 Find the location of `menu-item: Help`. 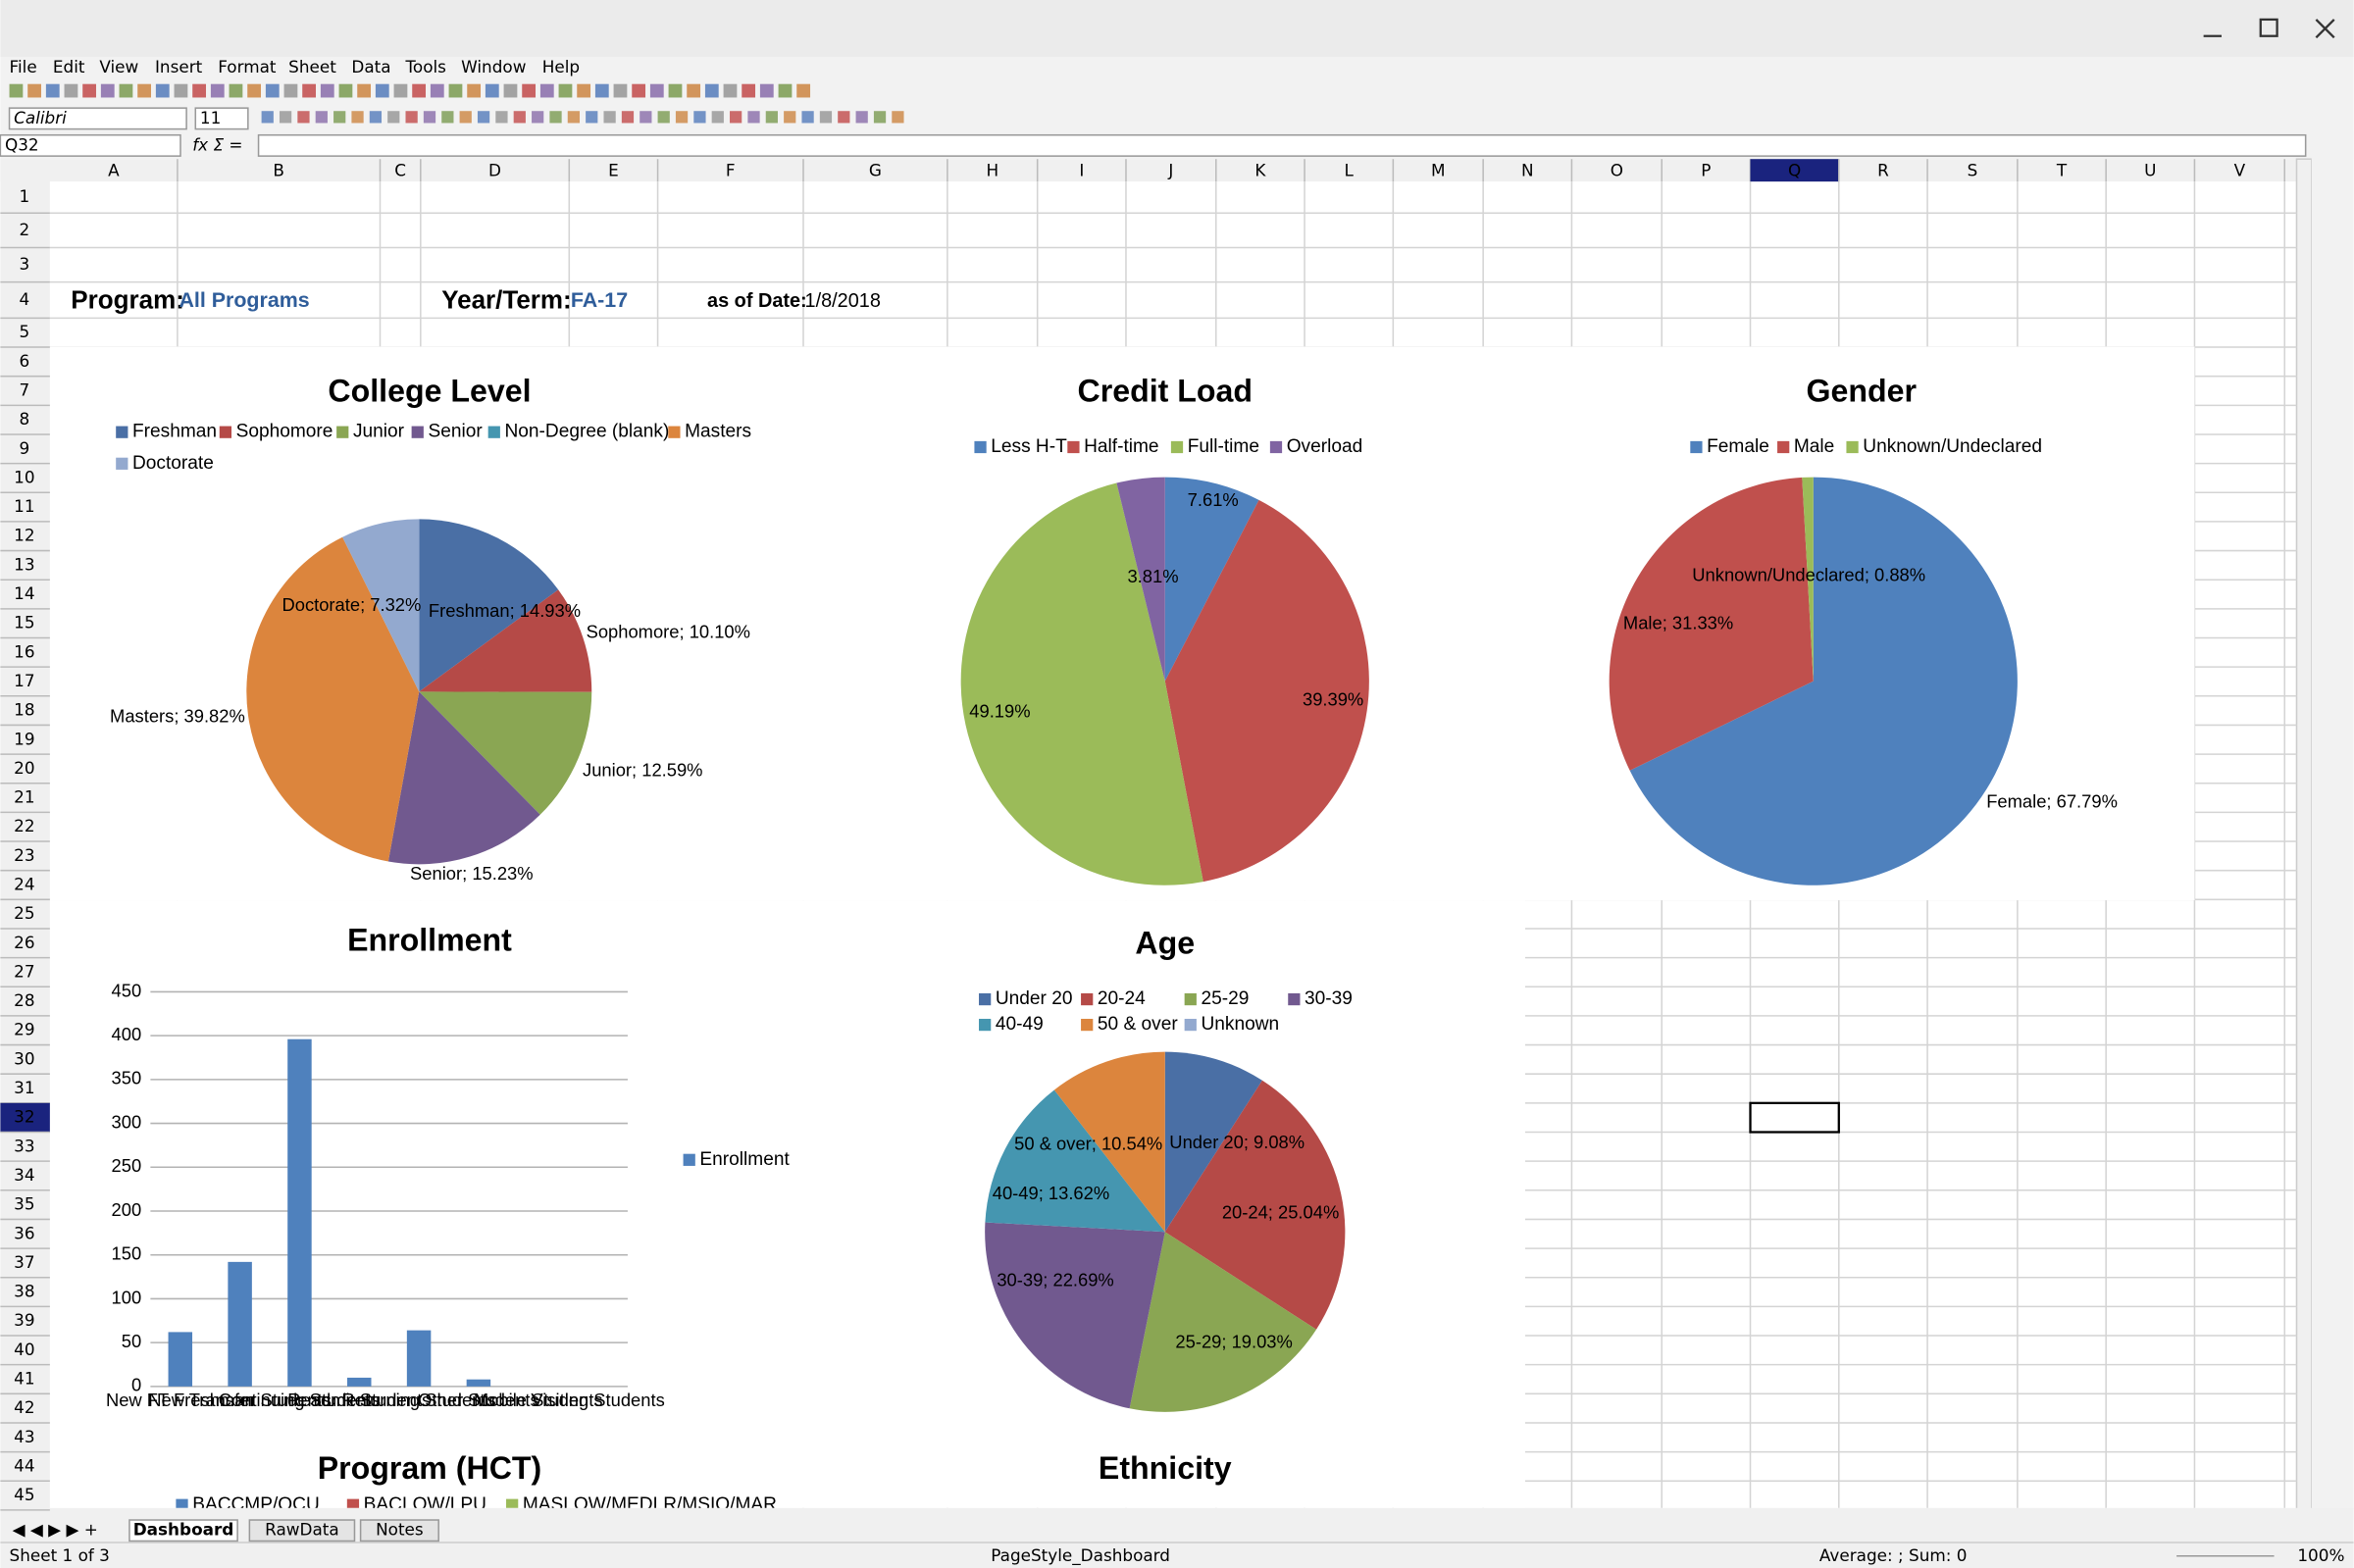

menu-item: Help is located at coordinates (561, 66).